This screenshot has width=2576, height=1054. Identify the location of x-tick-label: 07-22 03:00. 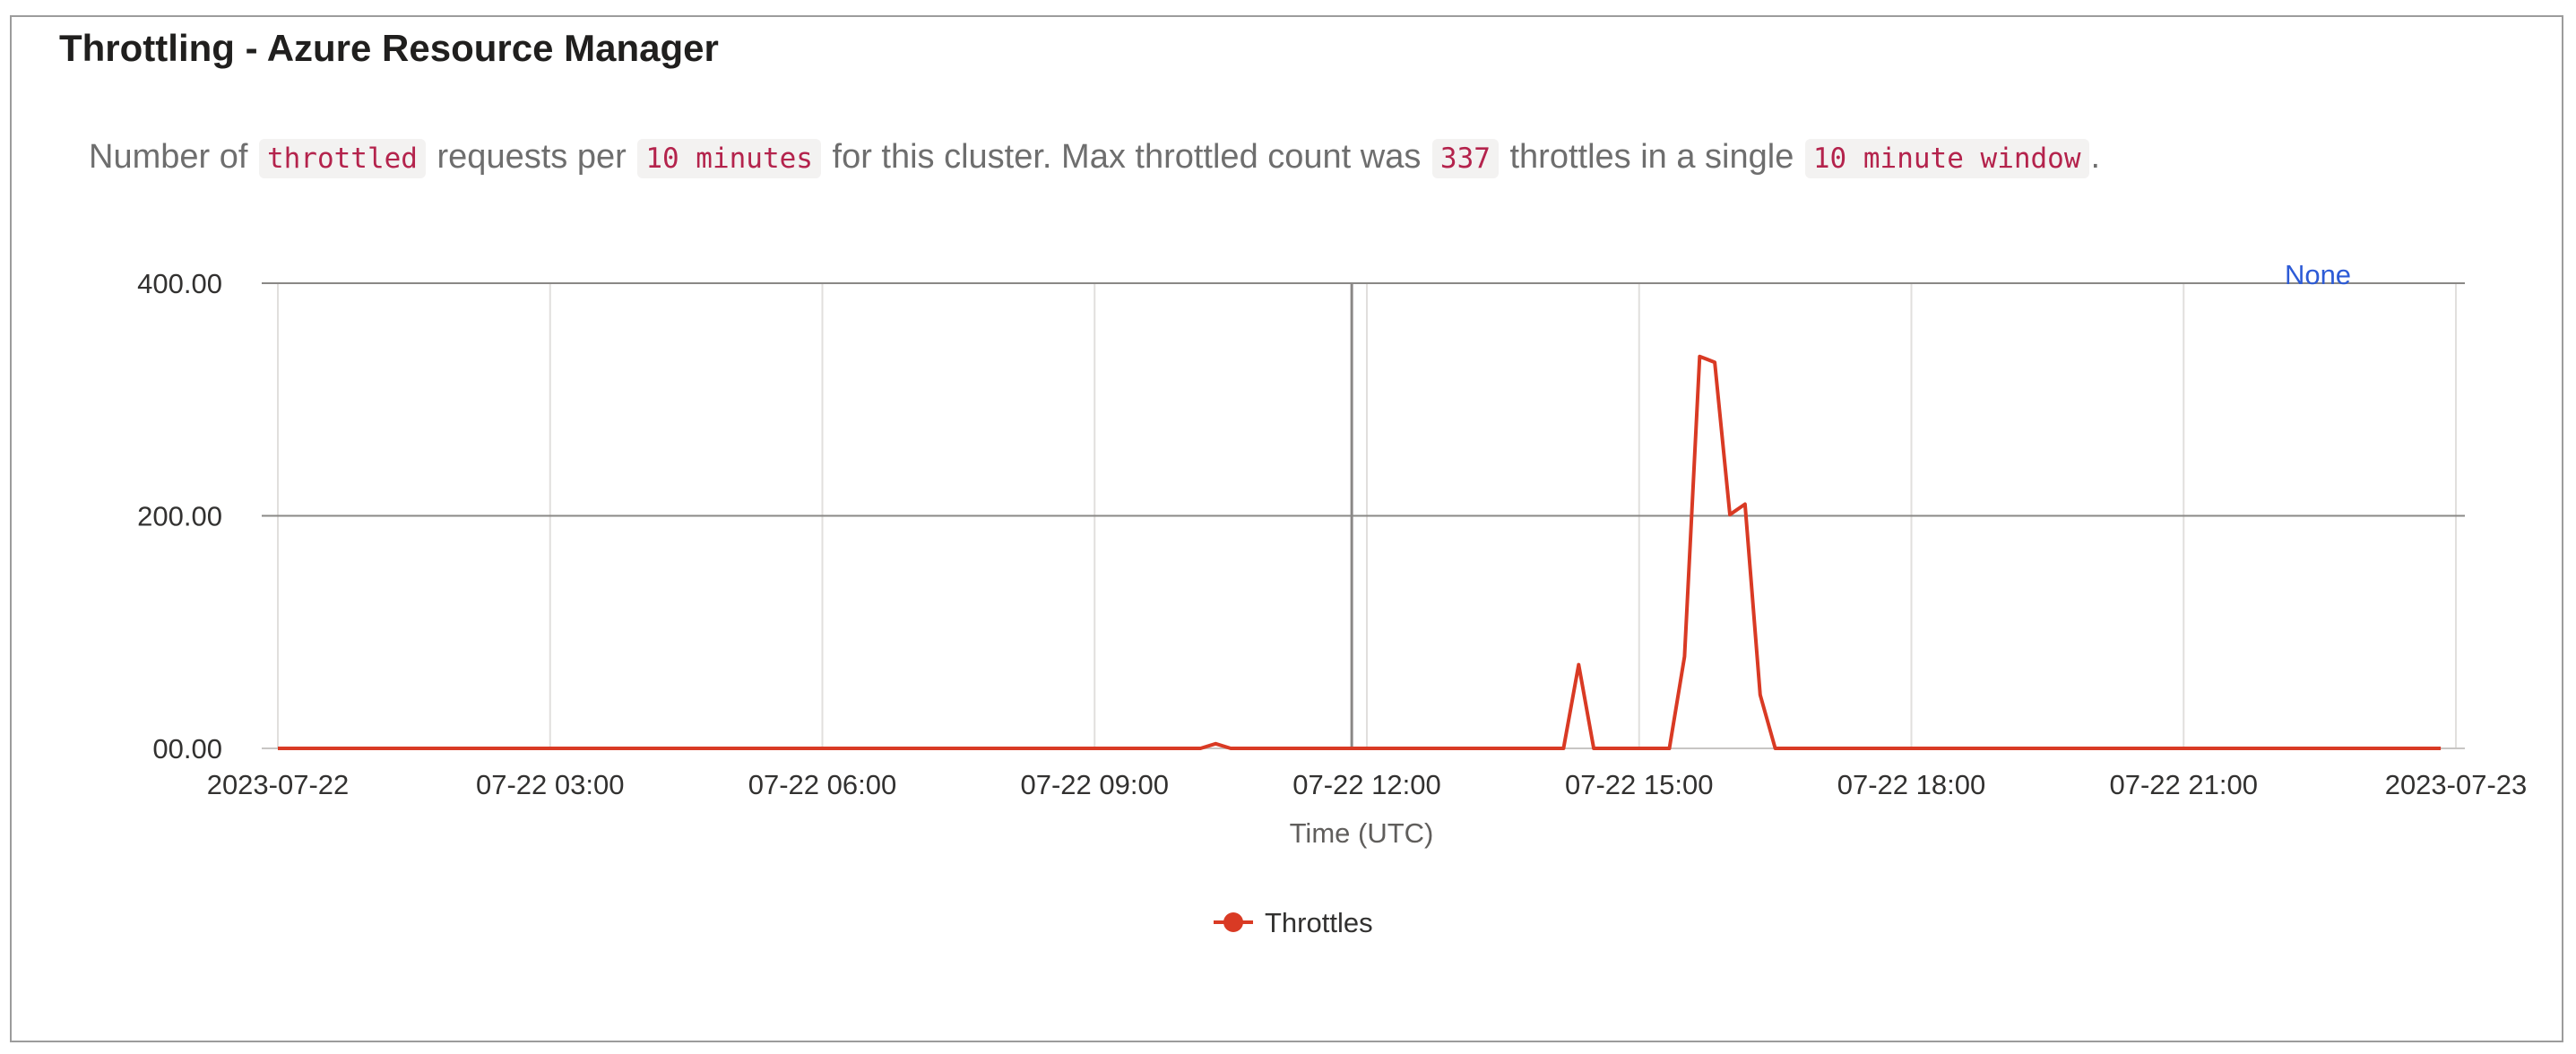
(550, 784).